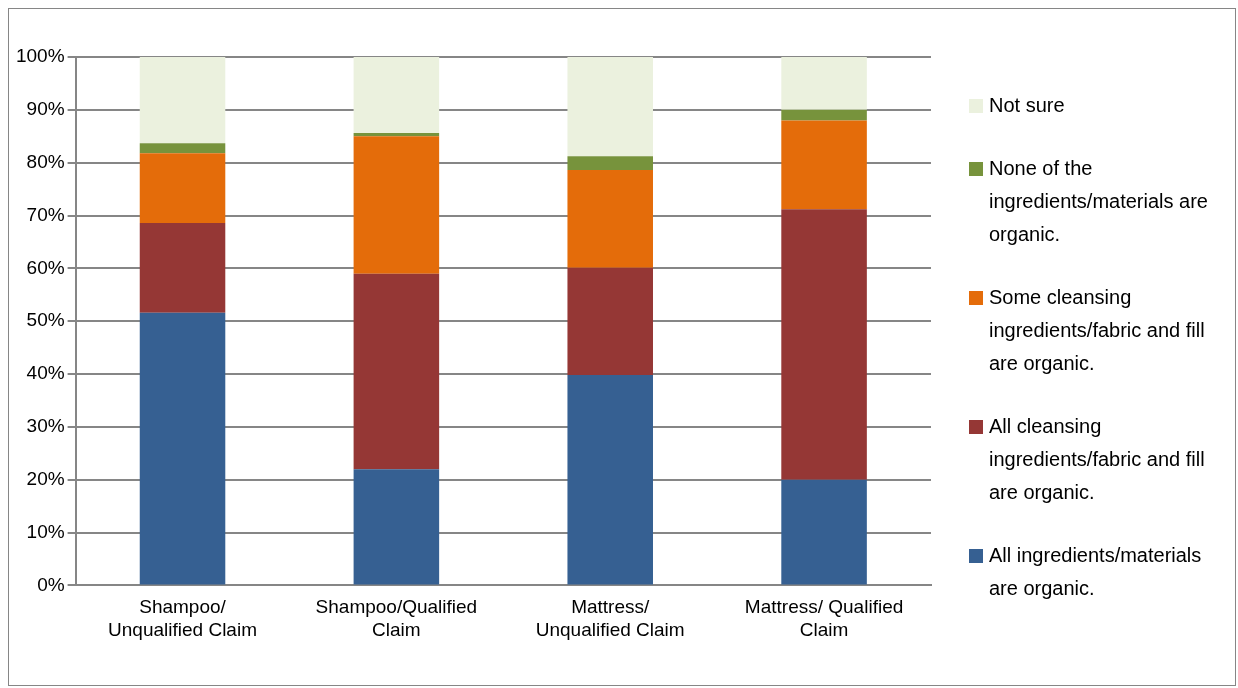 This screenshot has width=1238, height=688. I want to click on y-tick-label: 70%, so click(45, 214).